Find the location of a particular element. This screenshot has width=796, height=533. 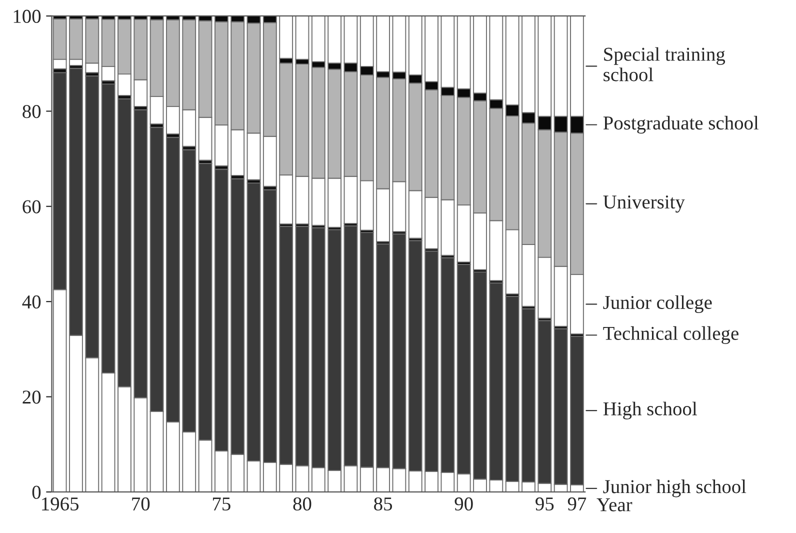

series-label: Postgraduate school is located at coordinates (681, 125).